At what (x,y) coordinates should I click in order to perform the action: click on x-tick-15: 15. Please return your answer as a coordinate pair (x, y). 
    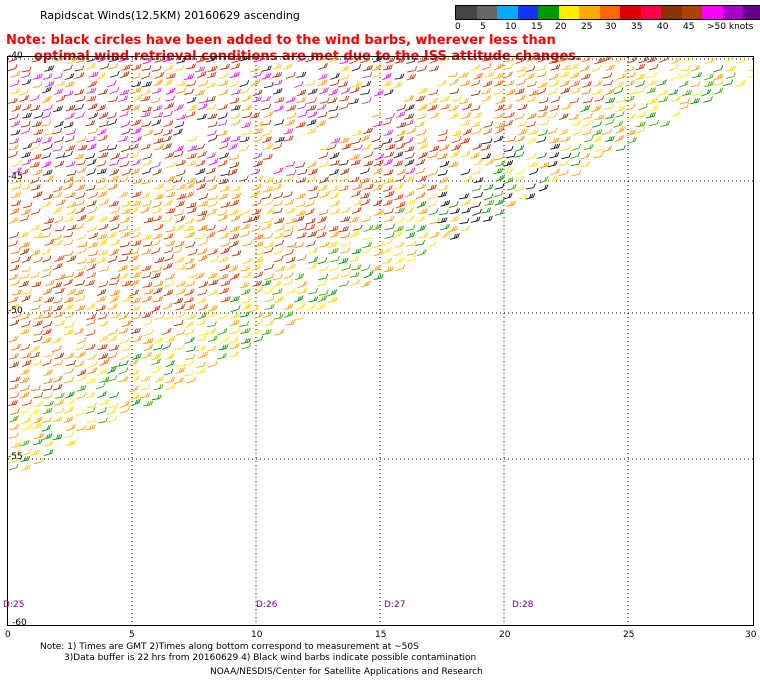
    Looking at the image, I should click on (381, 635).